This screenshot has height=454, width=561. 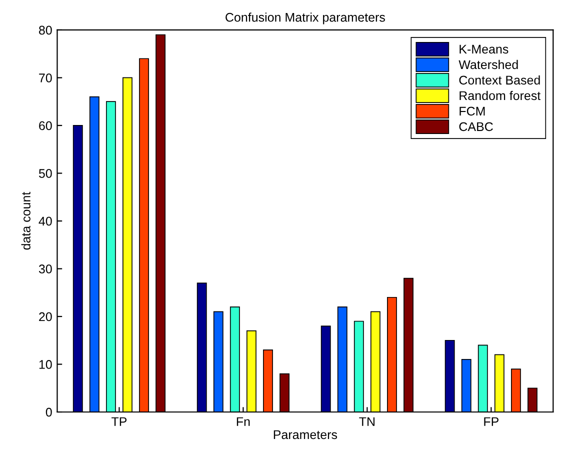 What do you see at coordinates (45, 221) in the screenshot?
I see `y-tick-label: 40` at bounding box center [45, 221].